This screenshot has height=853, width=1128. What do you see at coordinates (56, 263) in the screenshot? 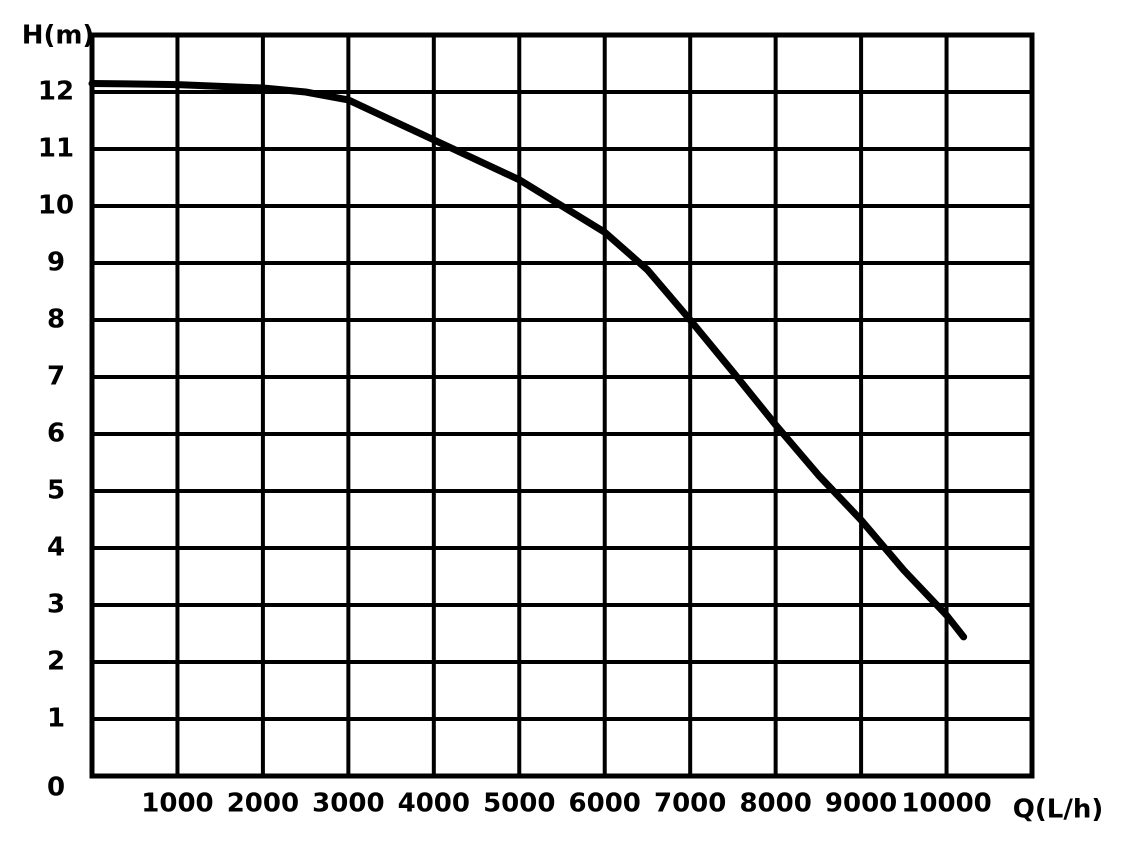
I see `y-tick-label: 9` at bounding box center [56, 263].